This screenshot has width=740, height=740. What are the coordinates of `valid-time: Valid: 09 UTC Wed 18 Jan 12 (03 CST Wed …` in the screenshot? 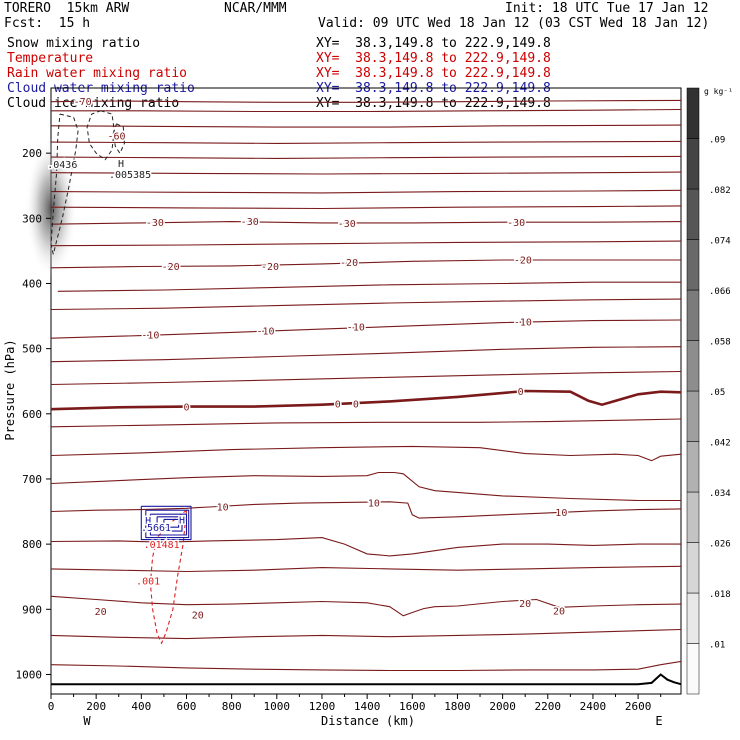 It's located at (514, 23).